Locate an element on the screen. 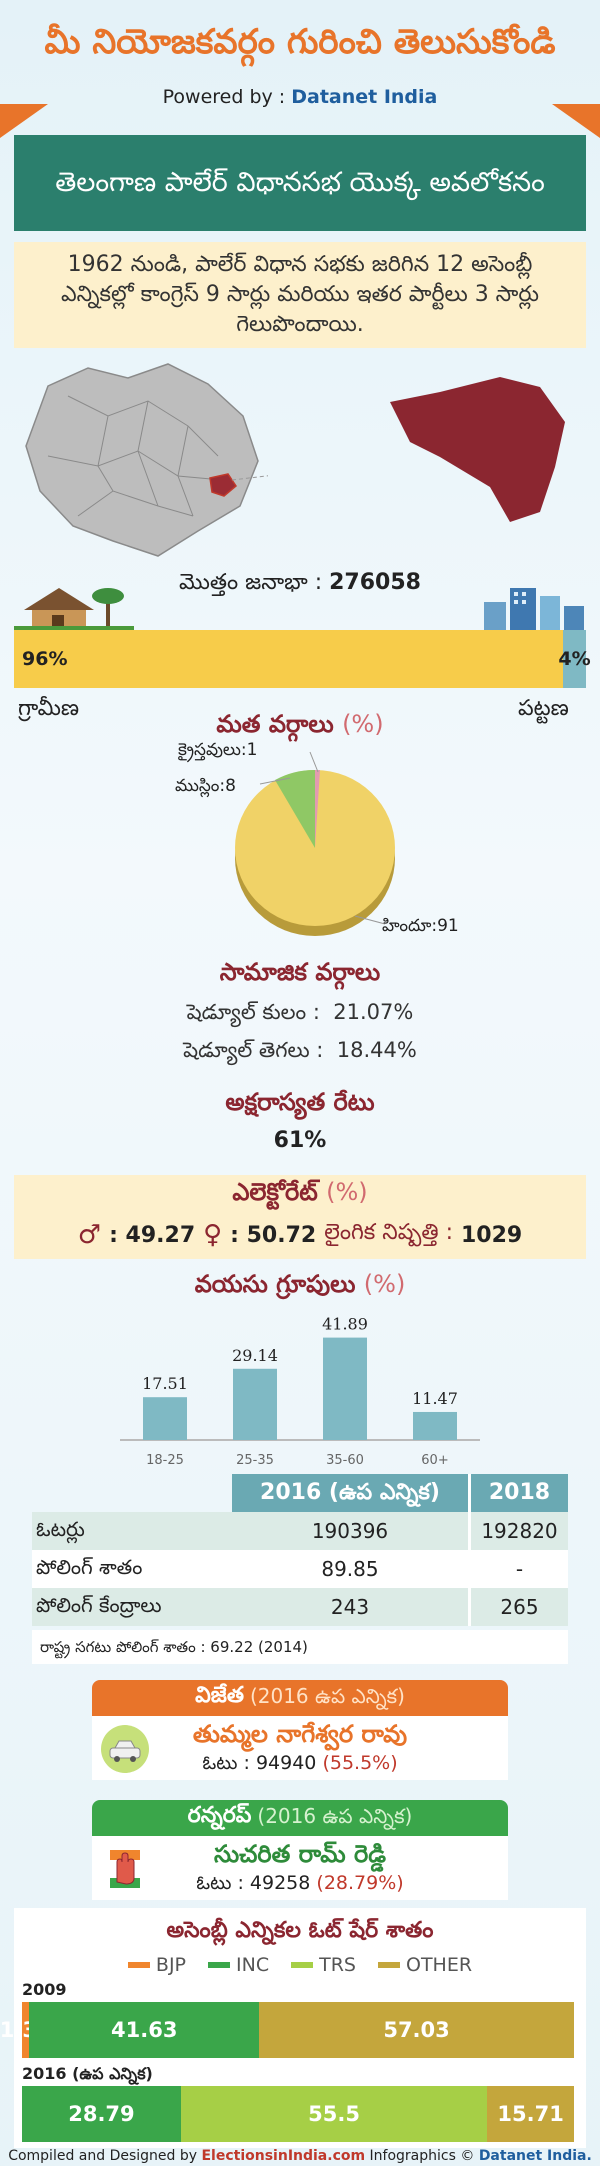 The width and height of the screenshot is (600, 2166). religion-unit: (%) is located at coordinates (363, 724).